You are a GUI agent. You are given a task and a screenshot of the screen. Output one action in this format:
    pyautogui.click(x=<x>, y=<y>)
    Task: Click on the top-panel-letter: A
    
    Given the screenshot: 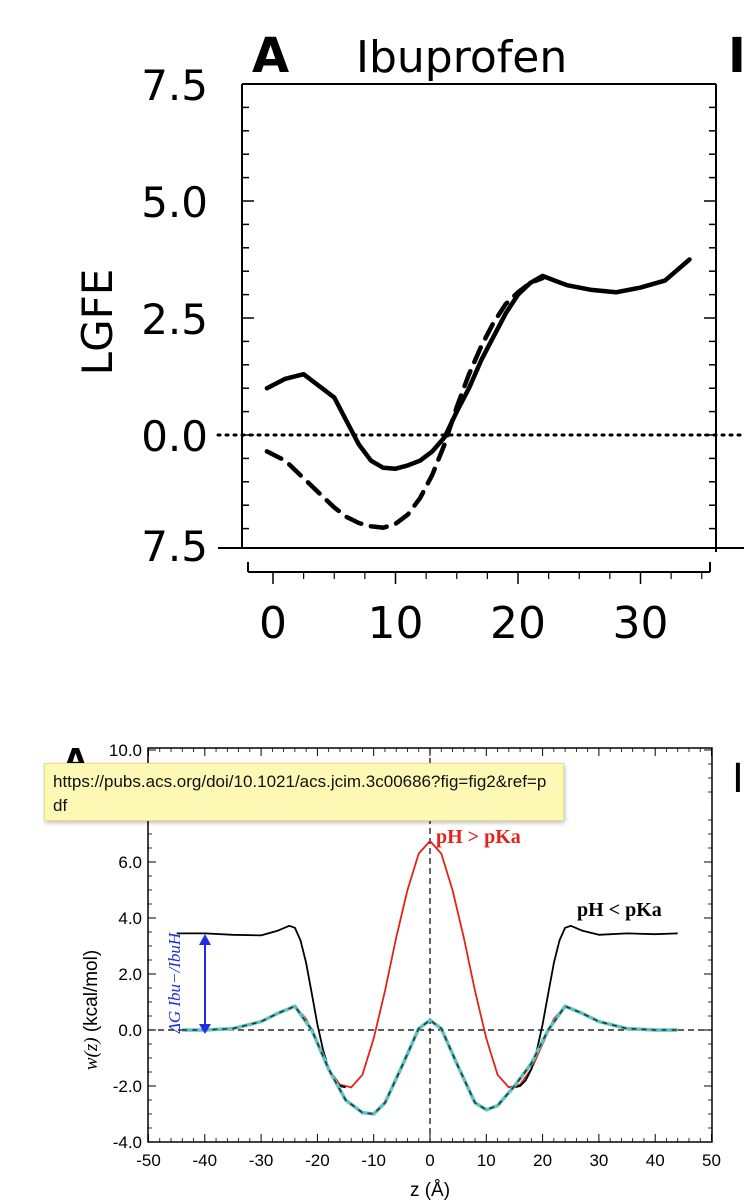 What is the action you would take?
    pyautogui.click(x=270, y=56)
    